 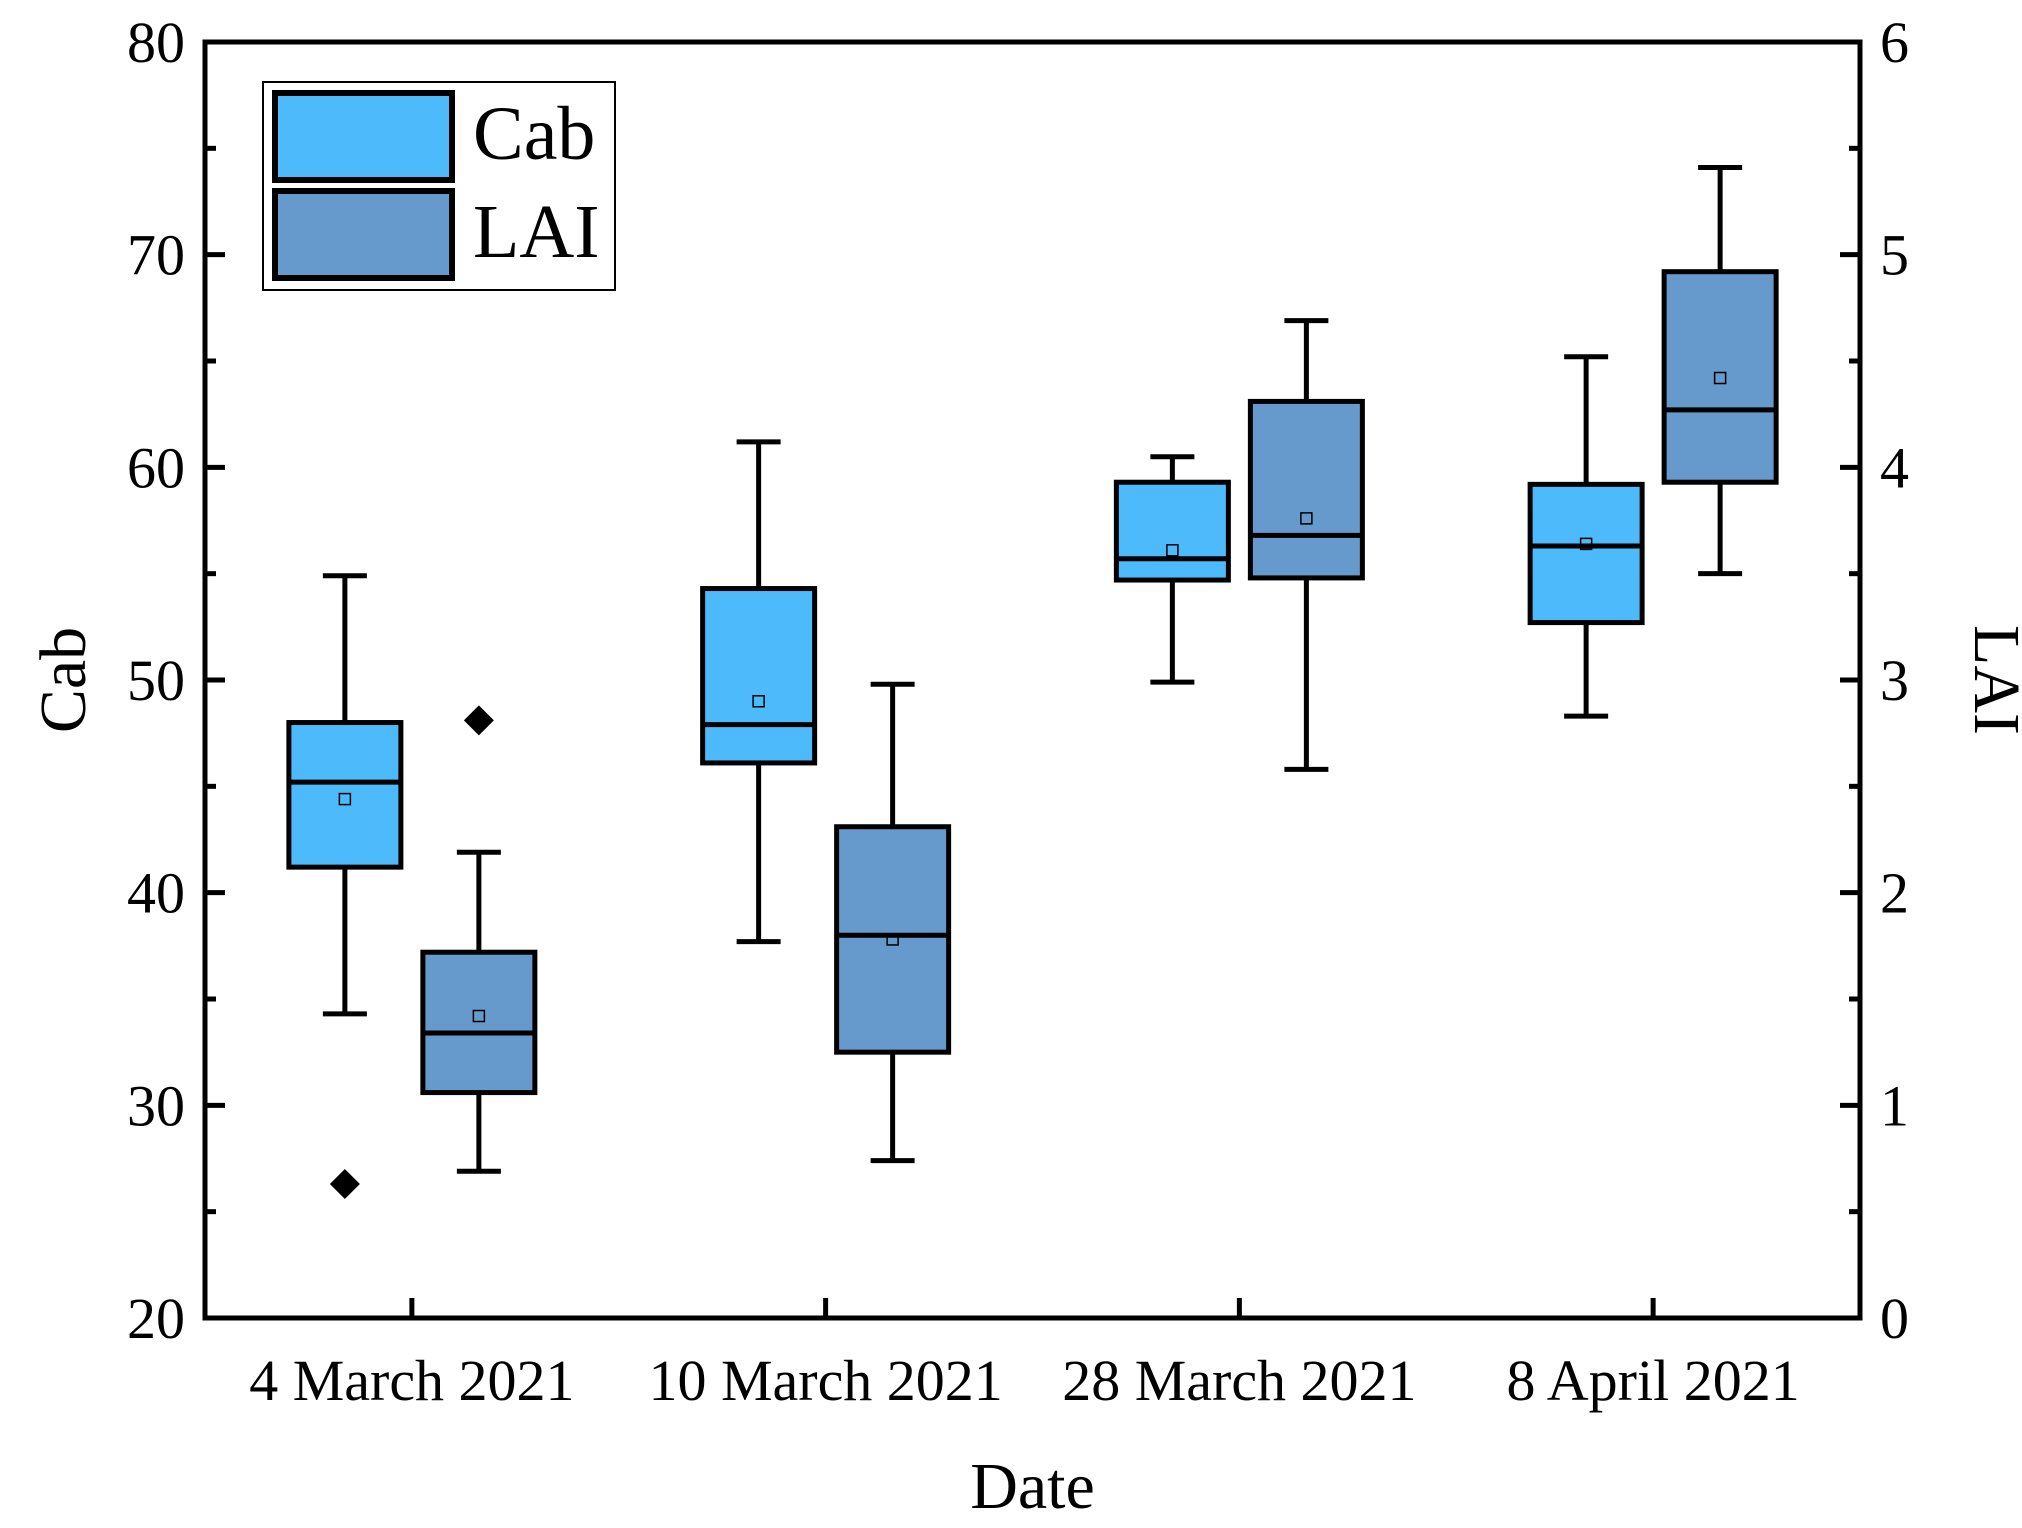 What do you see at coordinates (363, 136) in the screenshot?
I see `legend-swatch-cab` at bounding box center [363, 136].